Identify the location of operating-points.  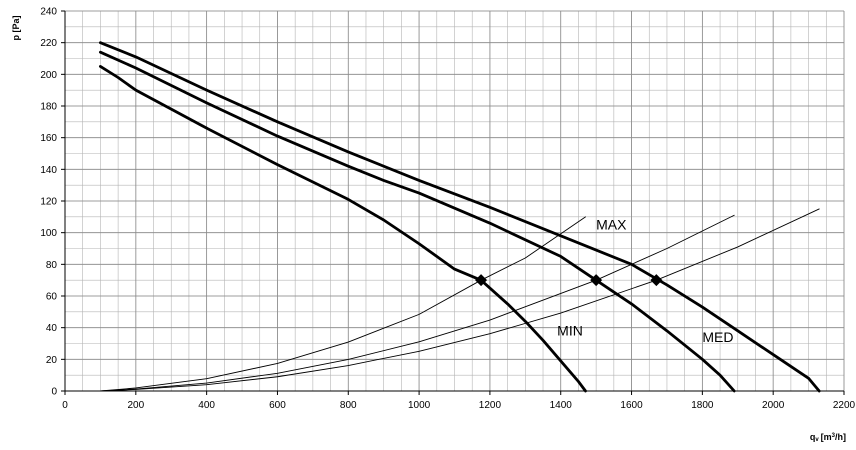
(569, 280).